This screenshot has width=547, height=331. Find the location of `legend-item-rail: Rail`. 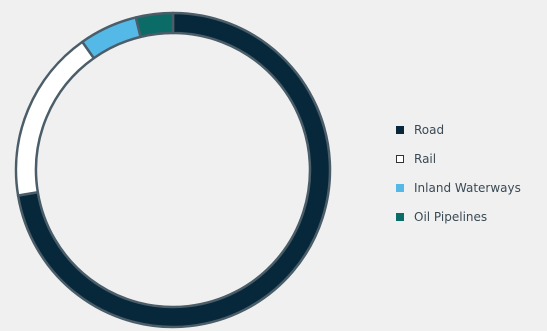

legend-item-rail: Rail is located at coordinates (471, 159).